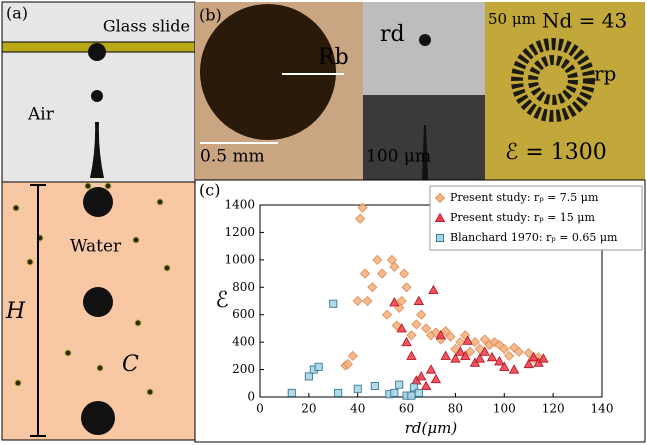  What do you see at coordinates (425, 40) in the screenshot?
I see `drop-photo` at bounding box center [425, 40].